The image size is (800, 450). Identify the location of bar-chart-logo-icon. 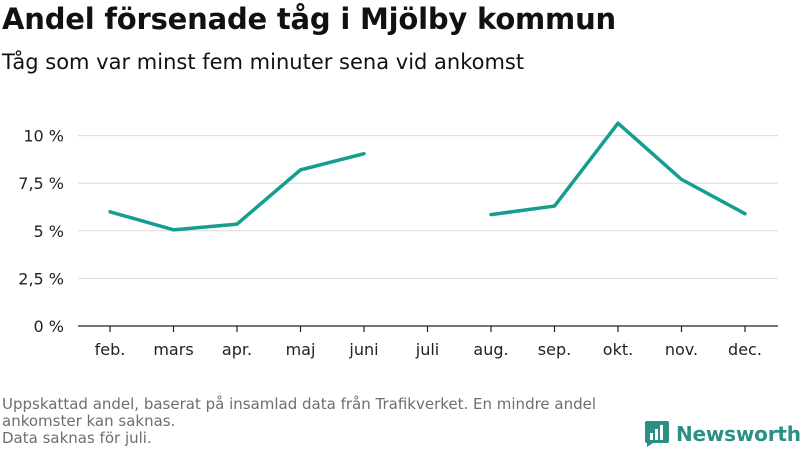
(657, 434).